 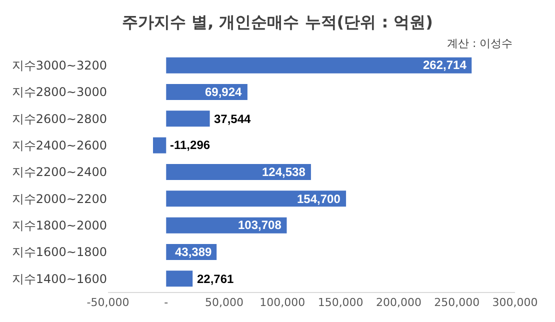 I want to click on y-tick-label: 지수2600~2800, so click(x=59, y=119).